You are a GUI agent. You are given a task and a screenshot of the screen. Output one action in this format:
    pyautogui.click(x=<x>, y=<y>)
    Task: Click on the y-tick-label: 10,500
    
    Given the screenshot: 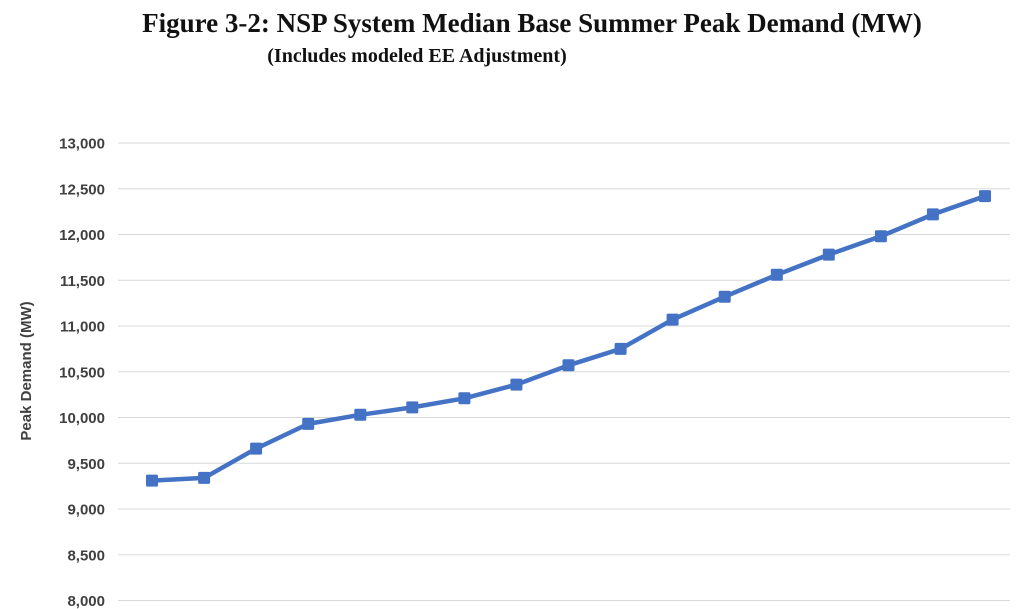 What is the action you would take?
    pyautogui.click(x=82, y=372)
    